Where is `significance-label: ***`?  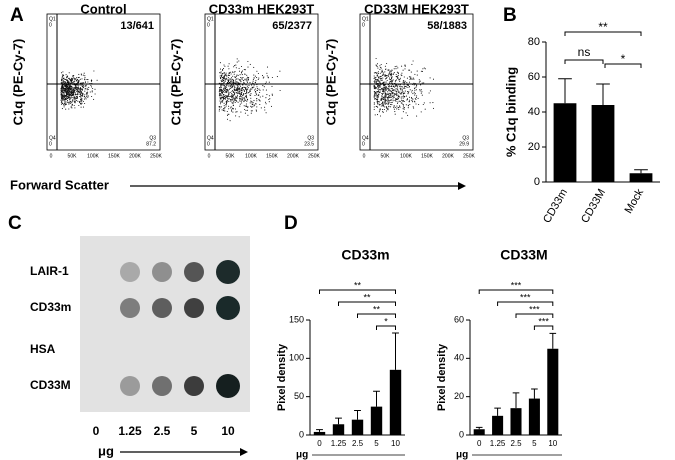
significance-label: *** is located at coordinates (534, 309).